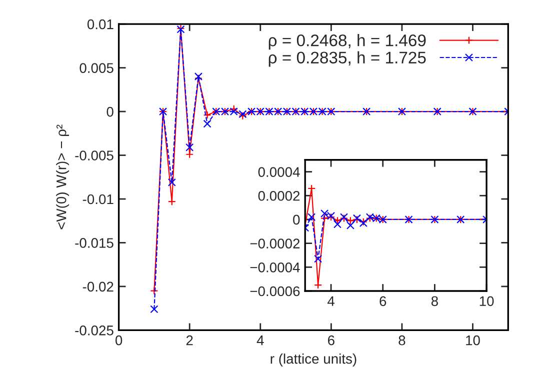 Image resolution: width=540 pixels, height=388 pixels. I want to click on y-tick-label: −0.0006, so click(275, 291).